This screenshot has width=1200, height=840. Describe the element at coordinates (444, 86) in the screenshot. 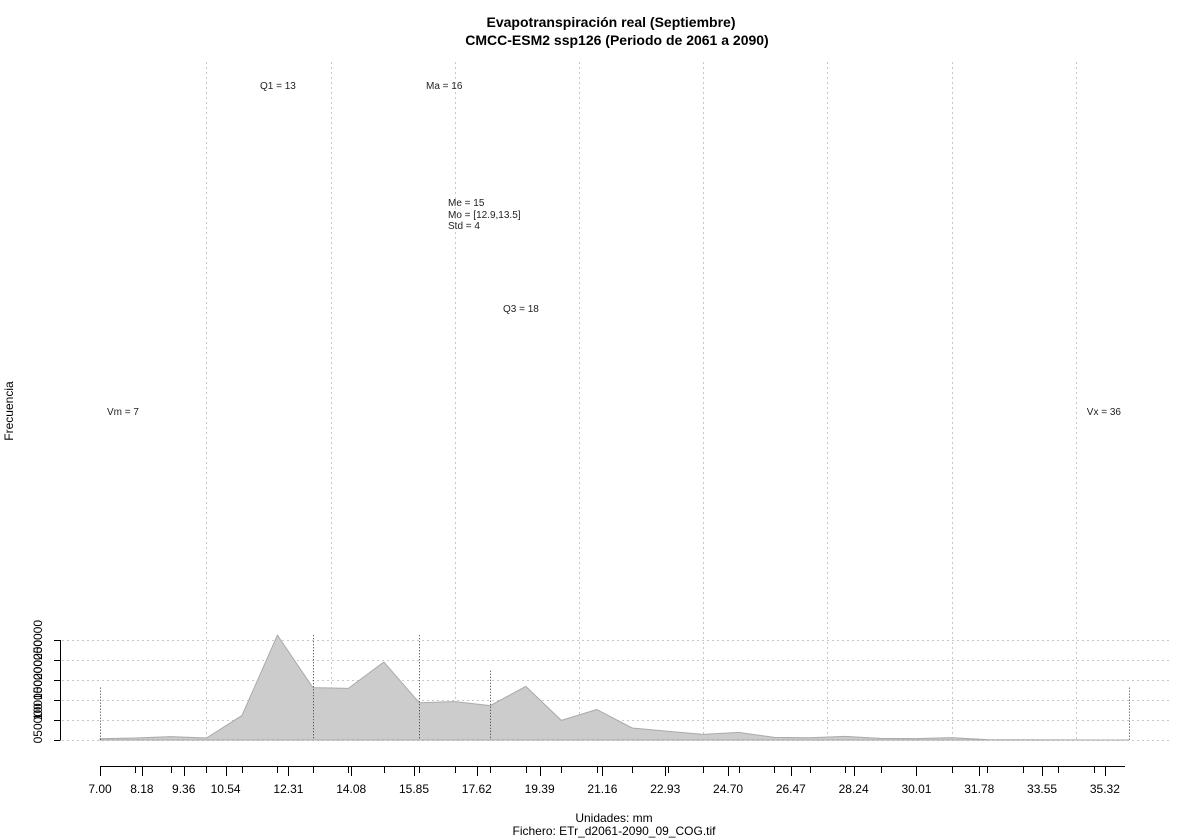

I see `annotation-ma: Ma = 16` at that location.